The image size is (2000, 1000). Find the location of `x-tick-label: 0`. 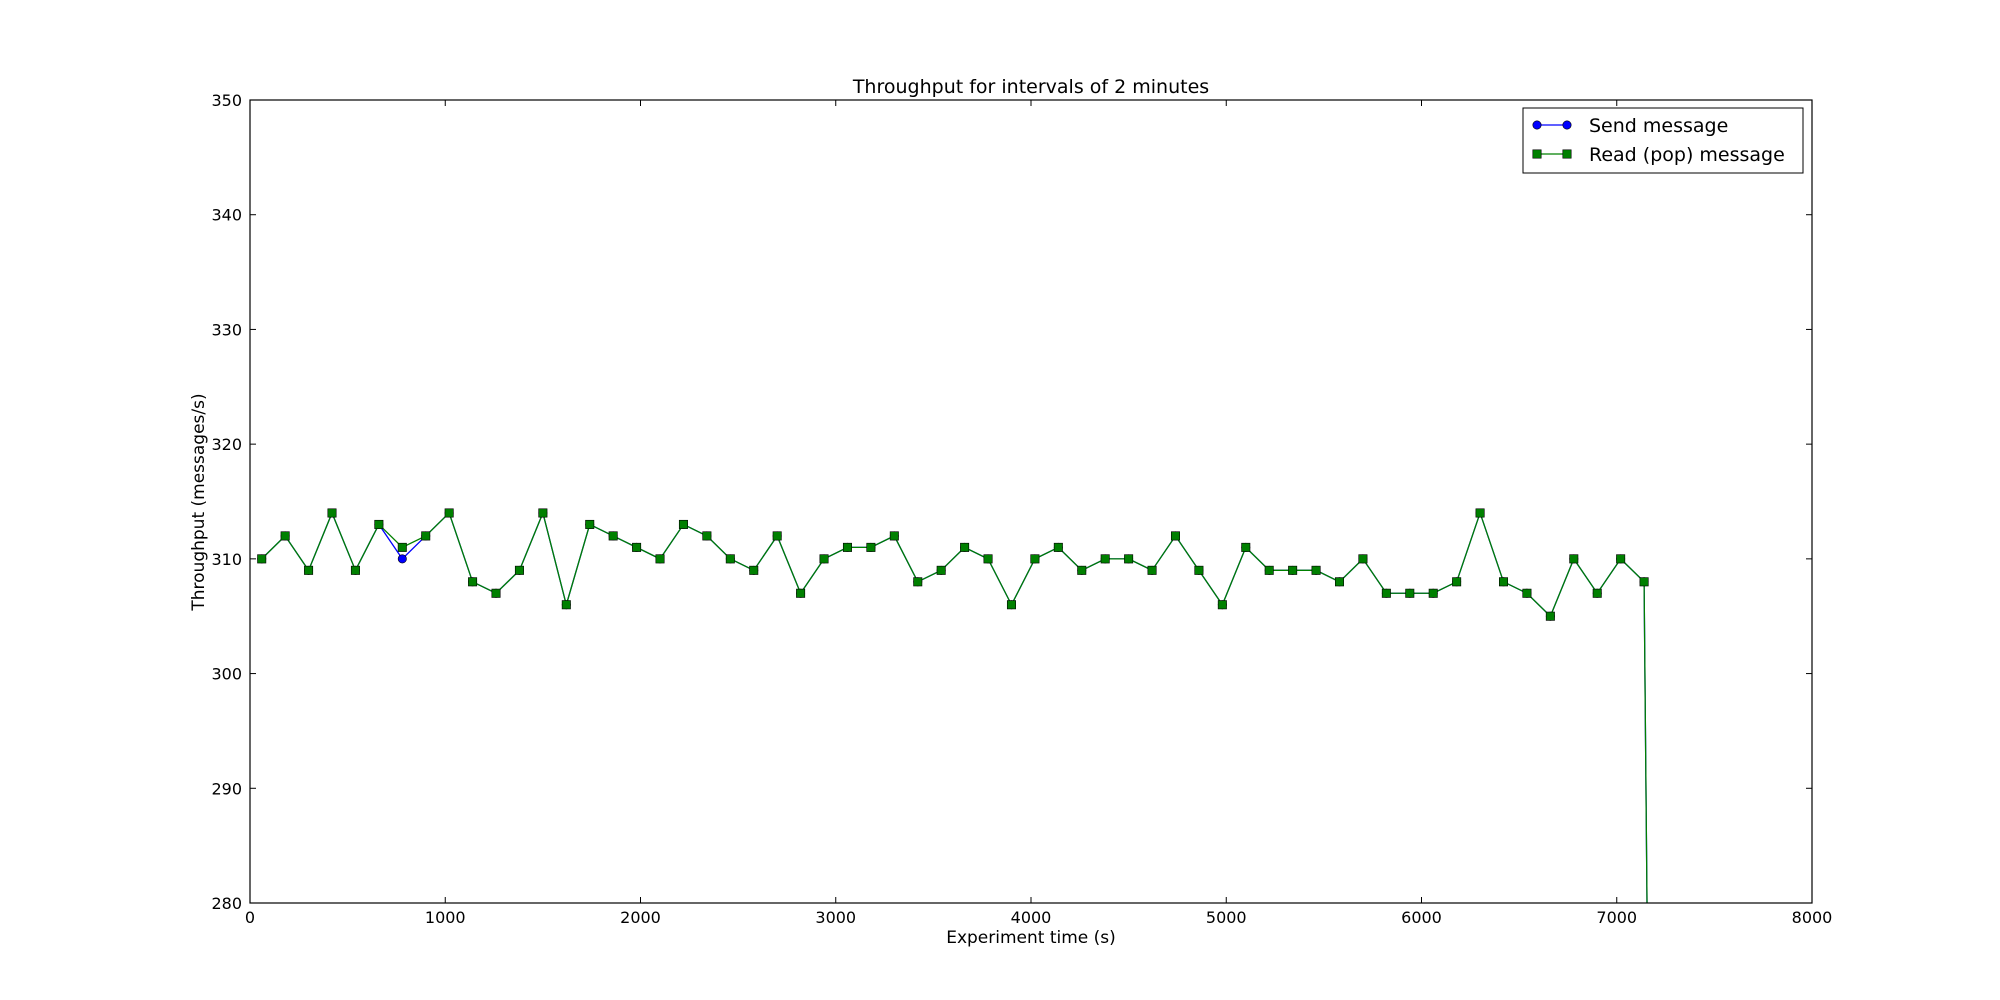

x-tick-label: 0 is located at coordinates (250, 917).